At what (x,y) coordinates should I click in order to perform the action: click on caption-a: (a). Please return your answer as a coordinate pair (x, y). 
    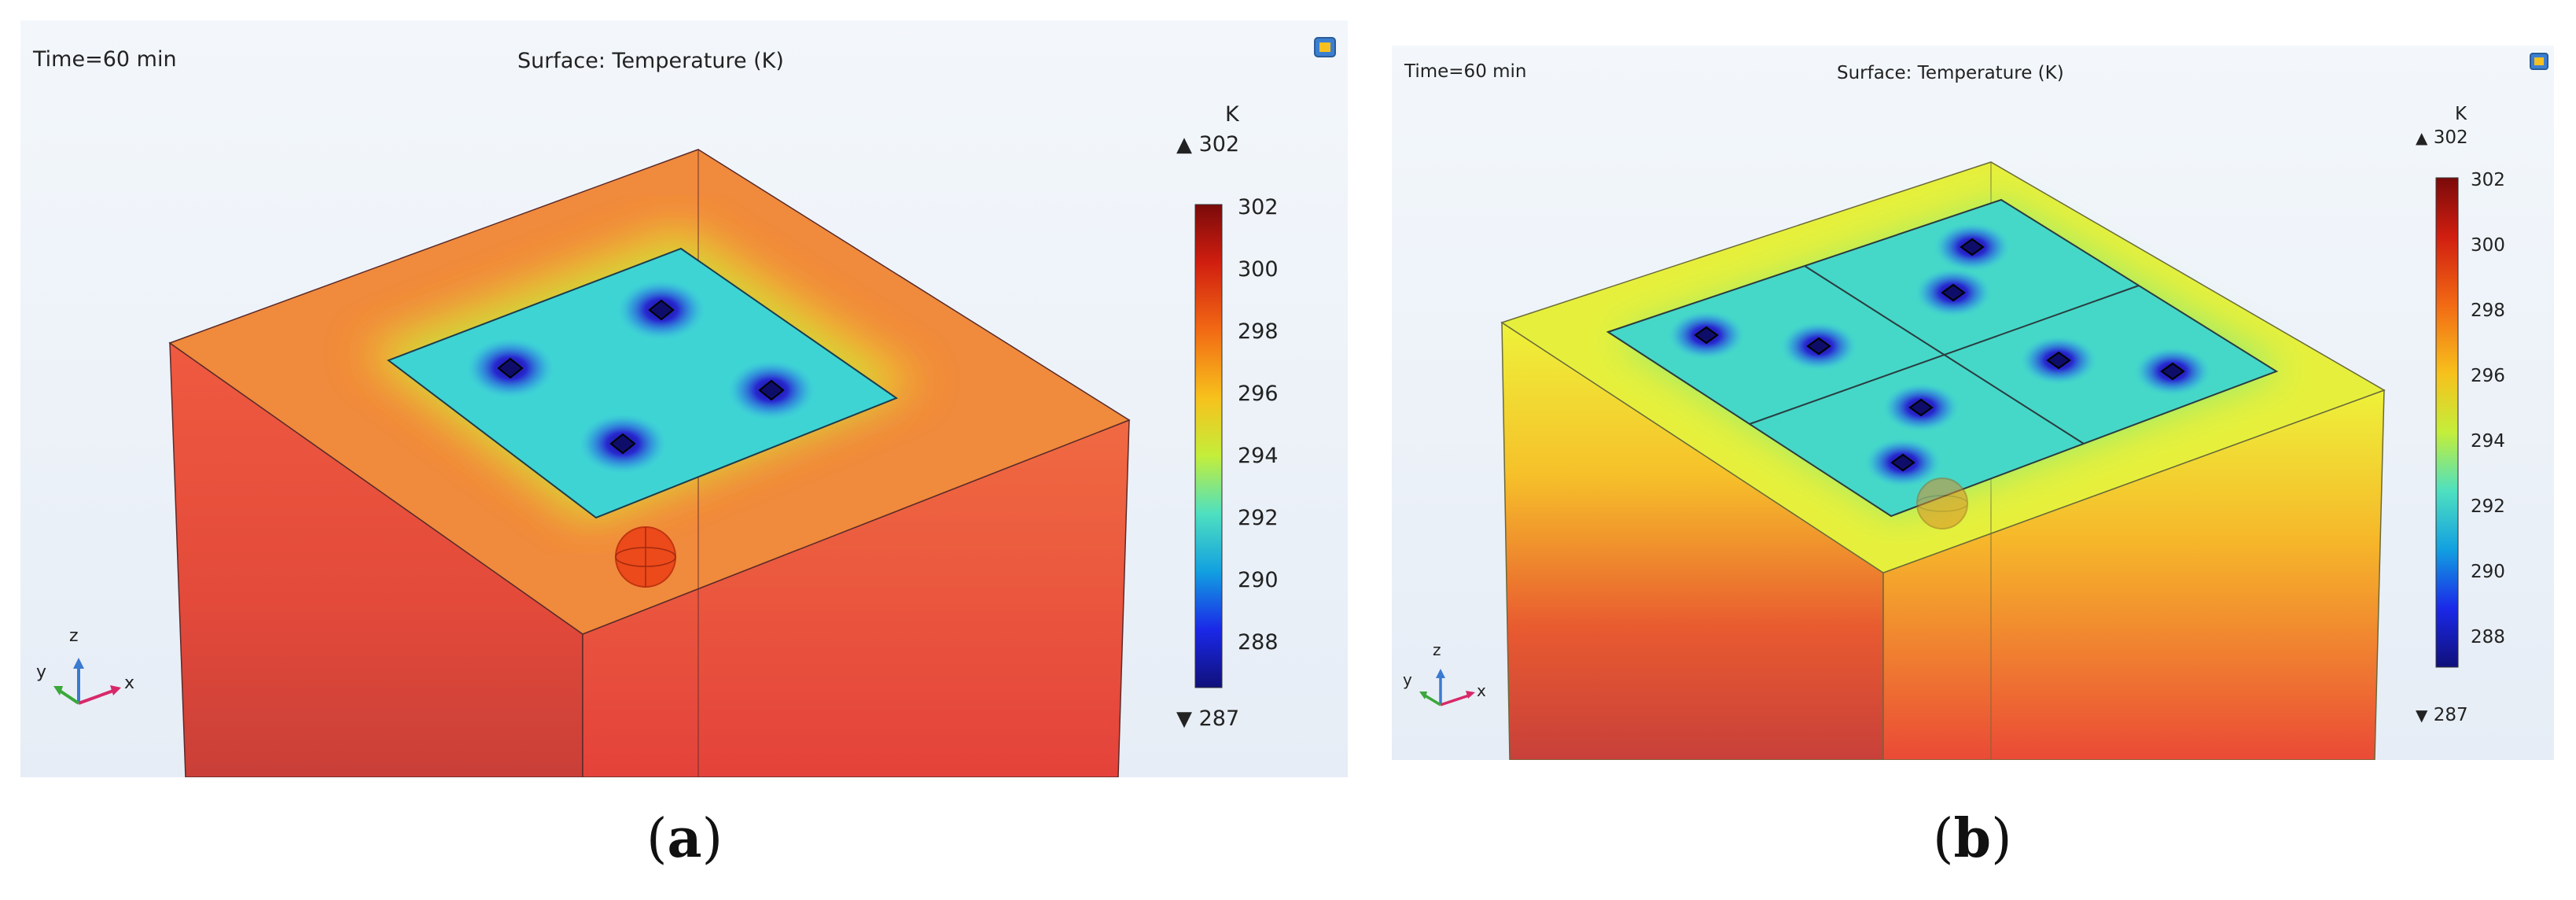
    Looking at the image, I should click on (684, 838).